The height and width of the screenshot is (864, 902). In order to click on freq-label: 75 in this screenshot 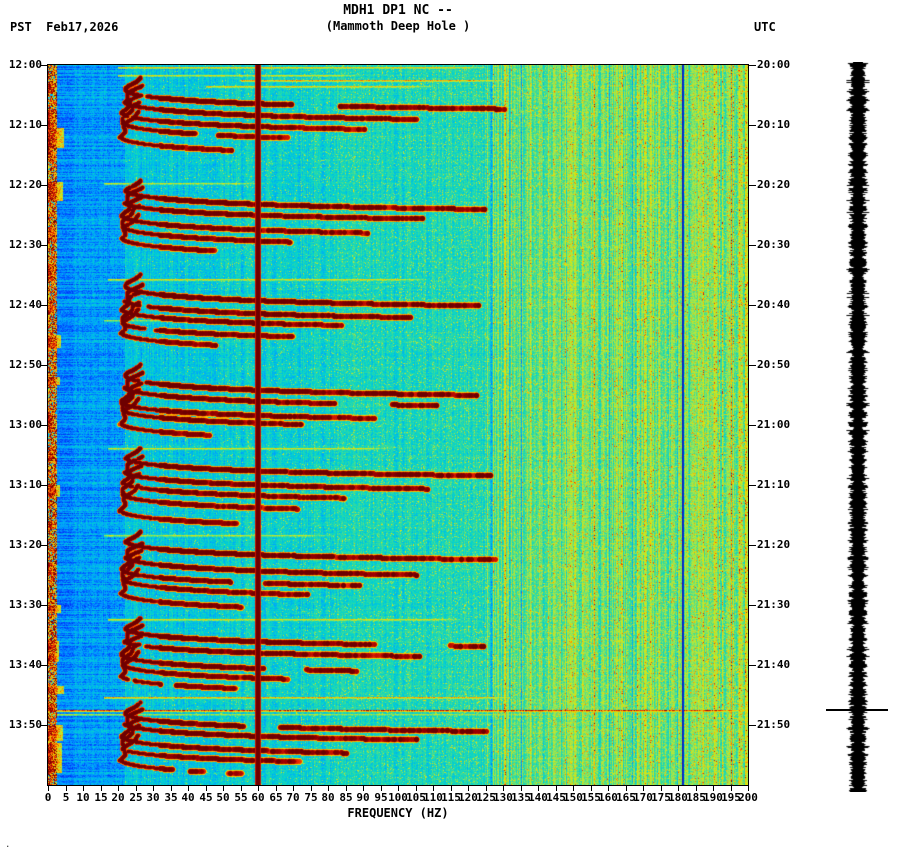, I will do `click(311, 797)`.